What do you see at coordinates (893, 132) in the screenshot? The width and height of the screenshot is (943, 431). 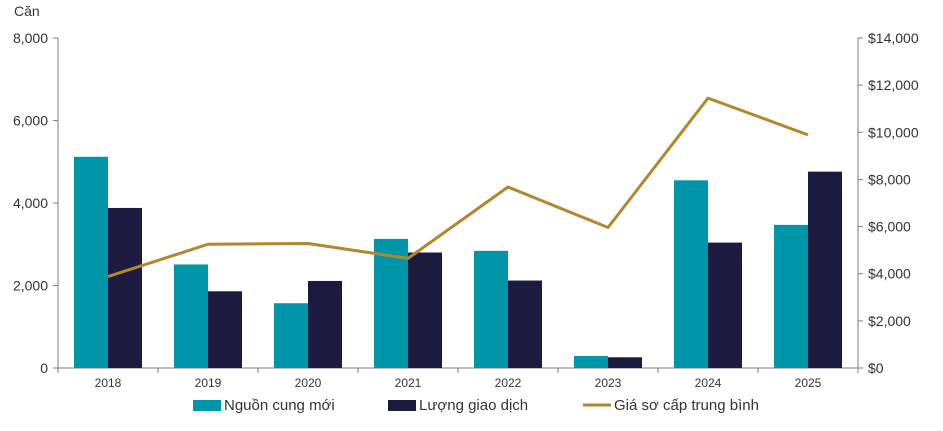 I see `y-right-tick-label: $10,000` at bounding box center [893, 132].